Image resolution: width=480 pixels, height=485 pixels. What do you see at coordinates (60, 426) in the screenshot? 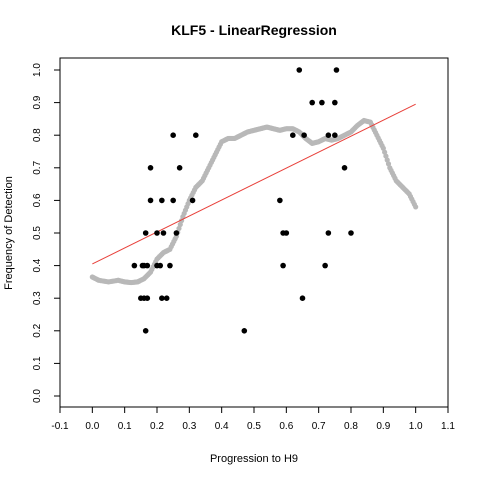
I see `x-tick-label: -0.1` at bounding box center [60, 426].